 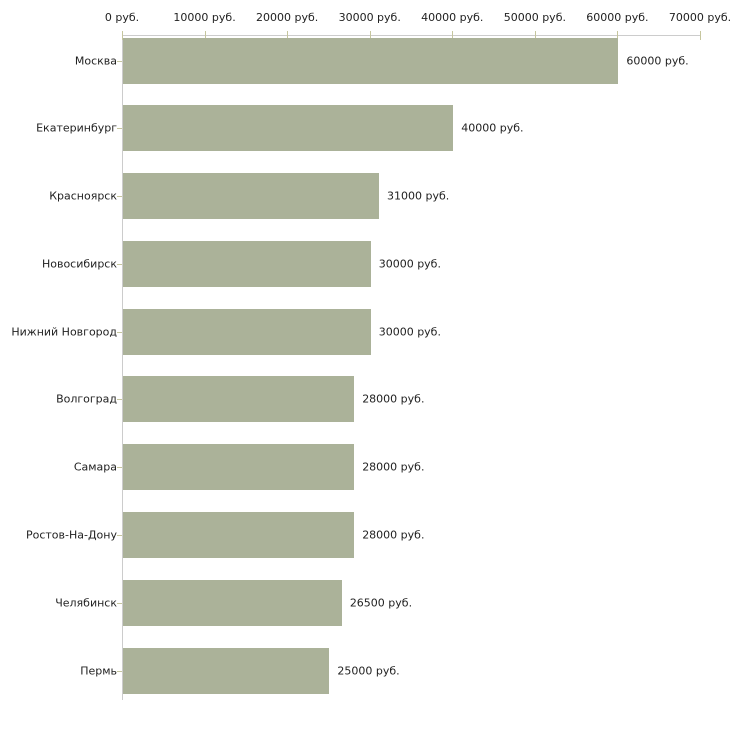 What do you see at coordinates (699, 17) in the screenshot?
I see `x-tick-label: 70000 руб.` at bounding box center [699, 17].